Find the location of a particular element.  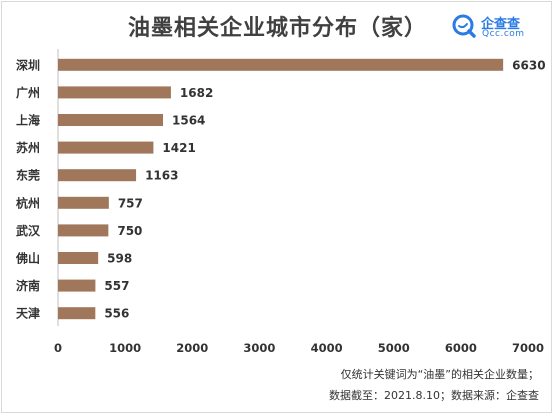

category-label: 深圳 is located at coordinates (28, 64).